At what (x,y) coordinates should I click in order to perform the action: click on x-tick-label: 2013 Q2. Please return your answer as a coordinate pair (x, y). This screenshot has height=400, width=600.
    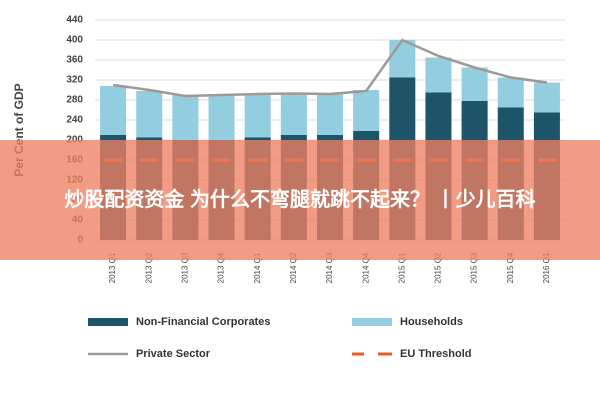
    Looking at the image, I should click on (148, 267).